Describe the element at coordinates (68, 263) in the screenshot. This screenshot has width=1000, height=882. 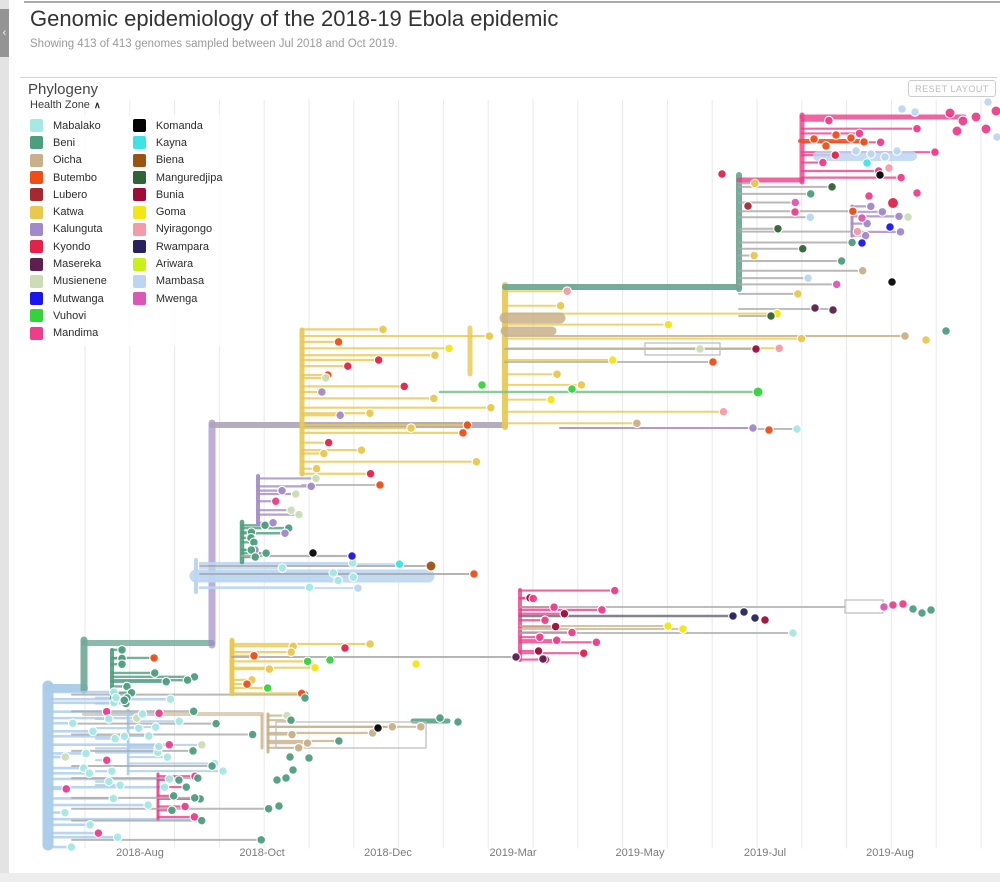
I see `legend-item-masereka: Masereka` at that location.